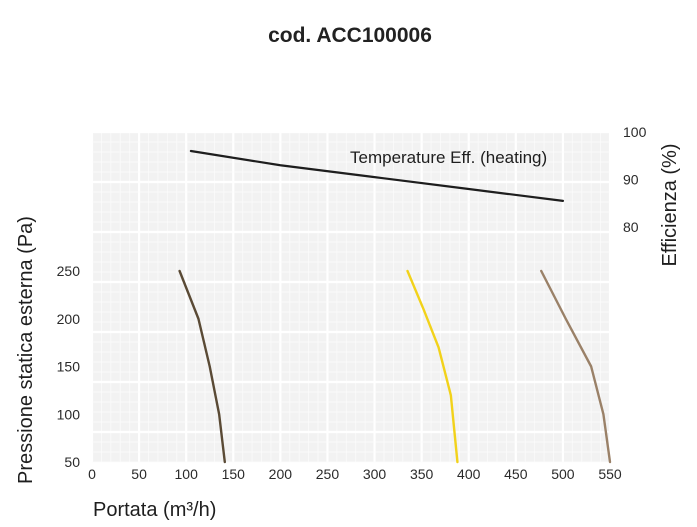 The image size is (697, 527). Describe the element at coordinates (92, 474) in the screenshot. I see `x-tick-label: 0` at that location.